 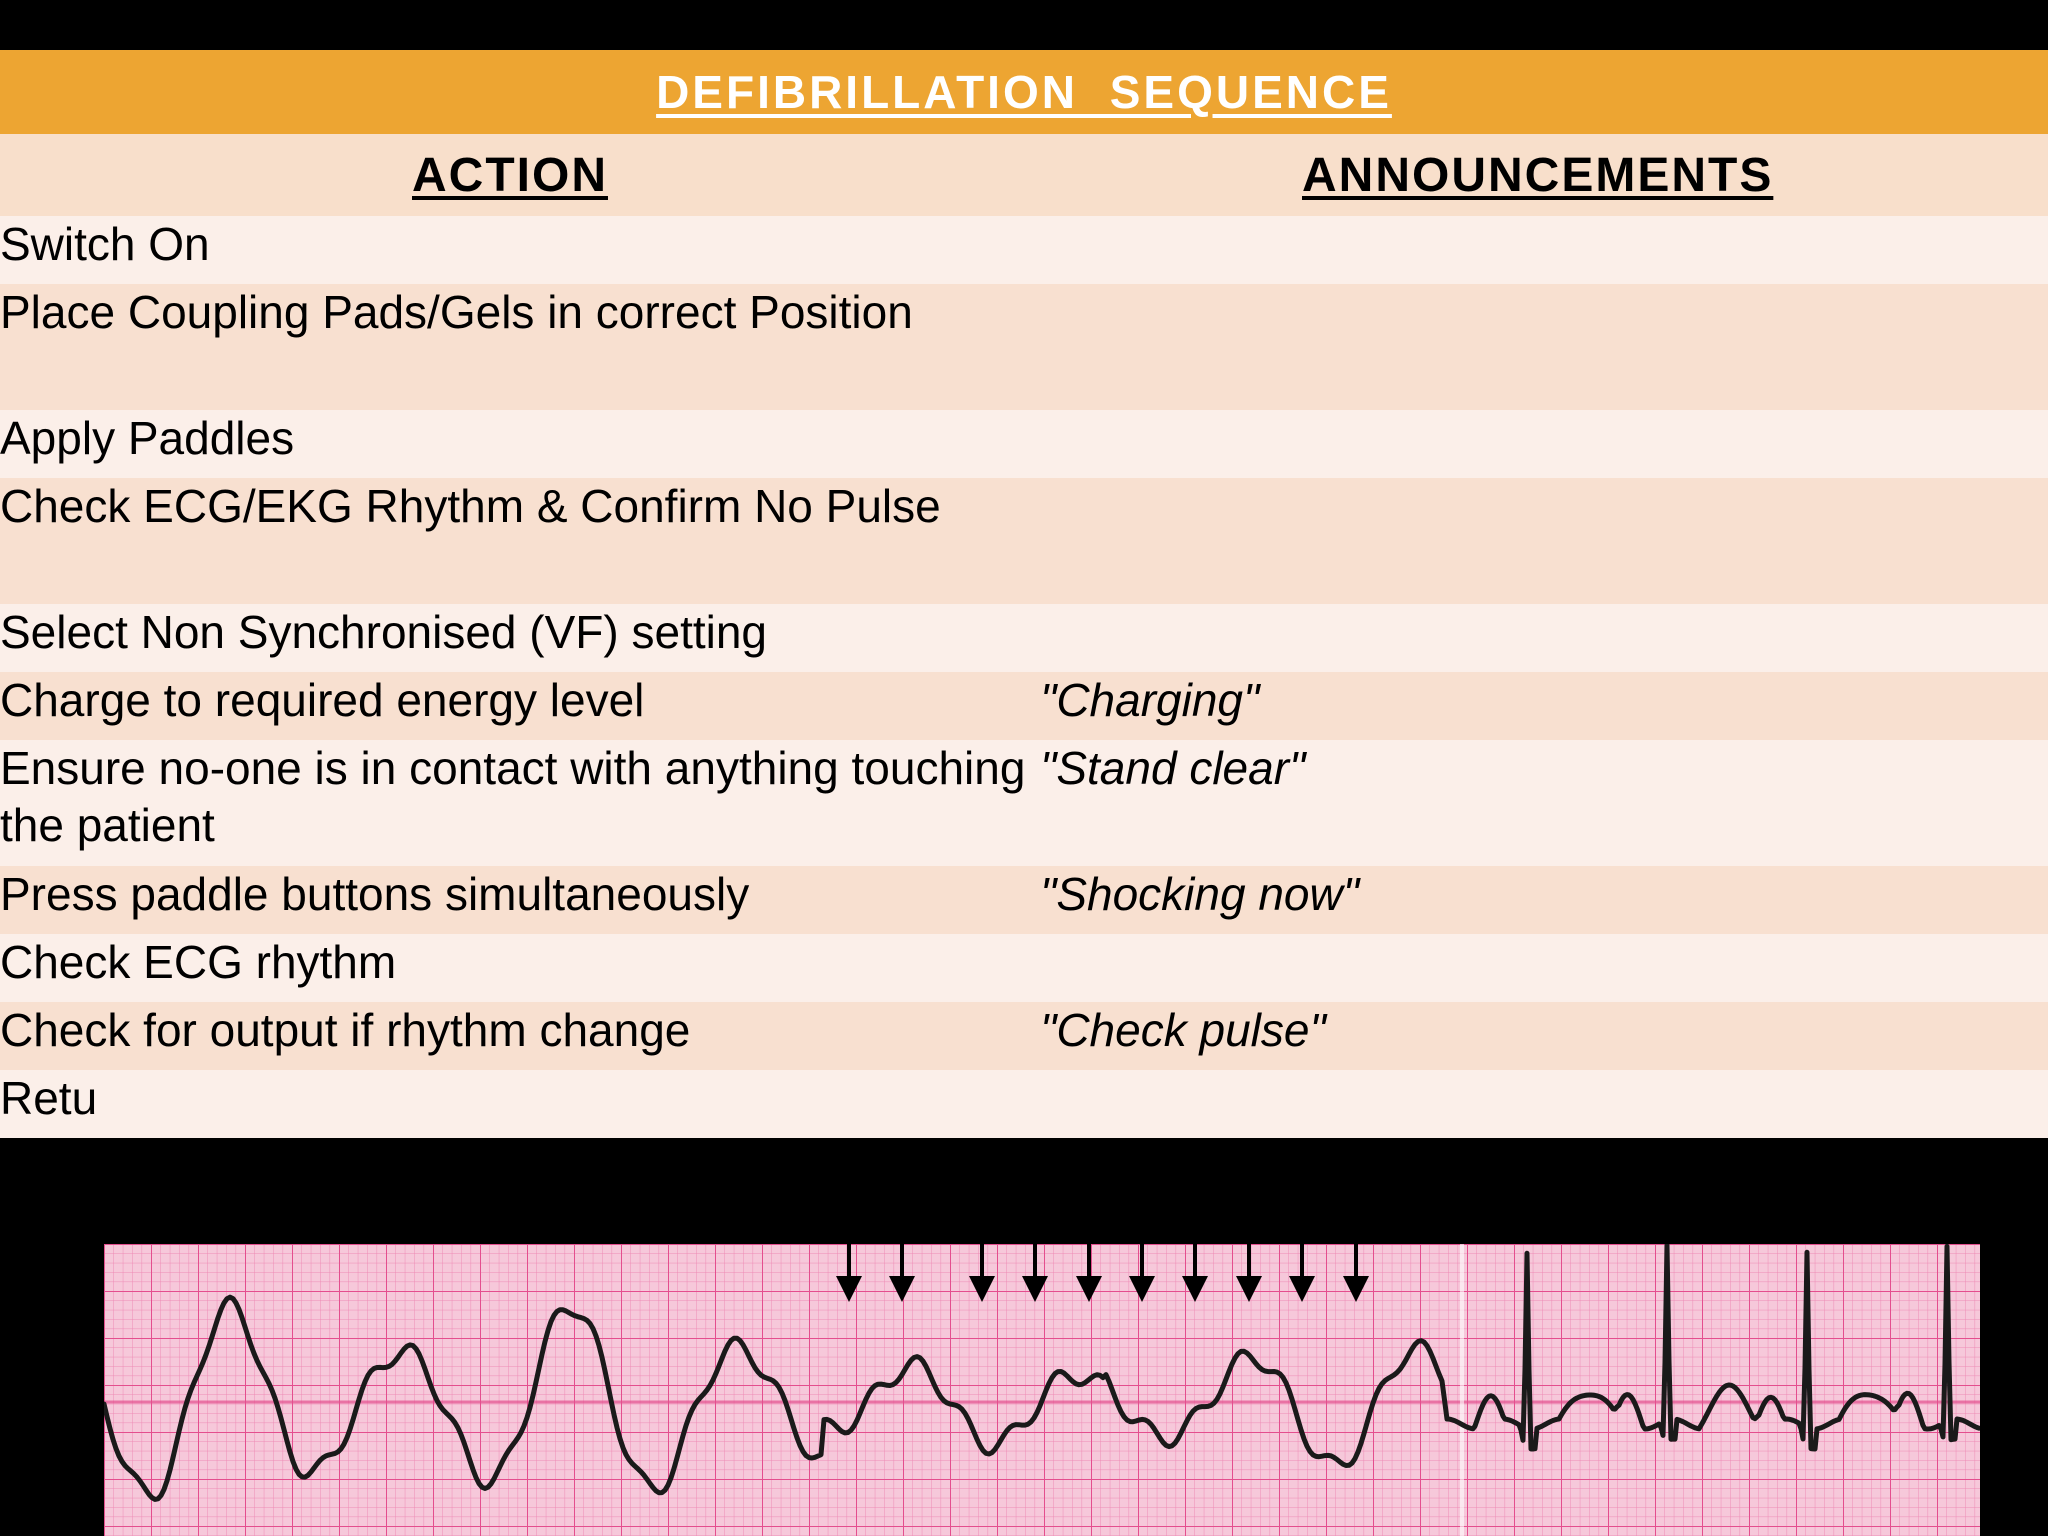 What do you see at coordinates (520, 1036) in the screenshot?
I see `action-cell: Check for output if rhythm change` at bounding box center [520, 1036].